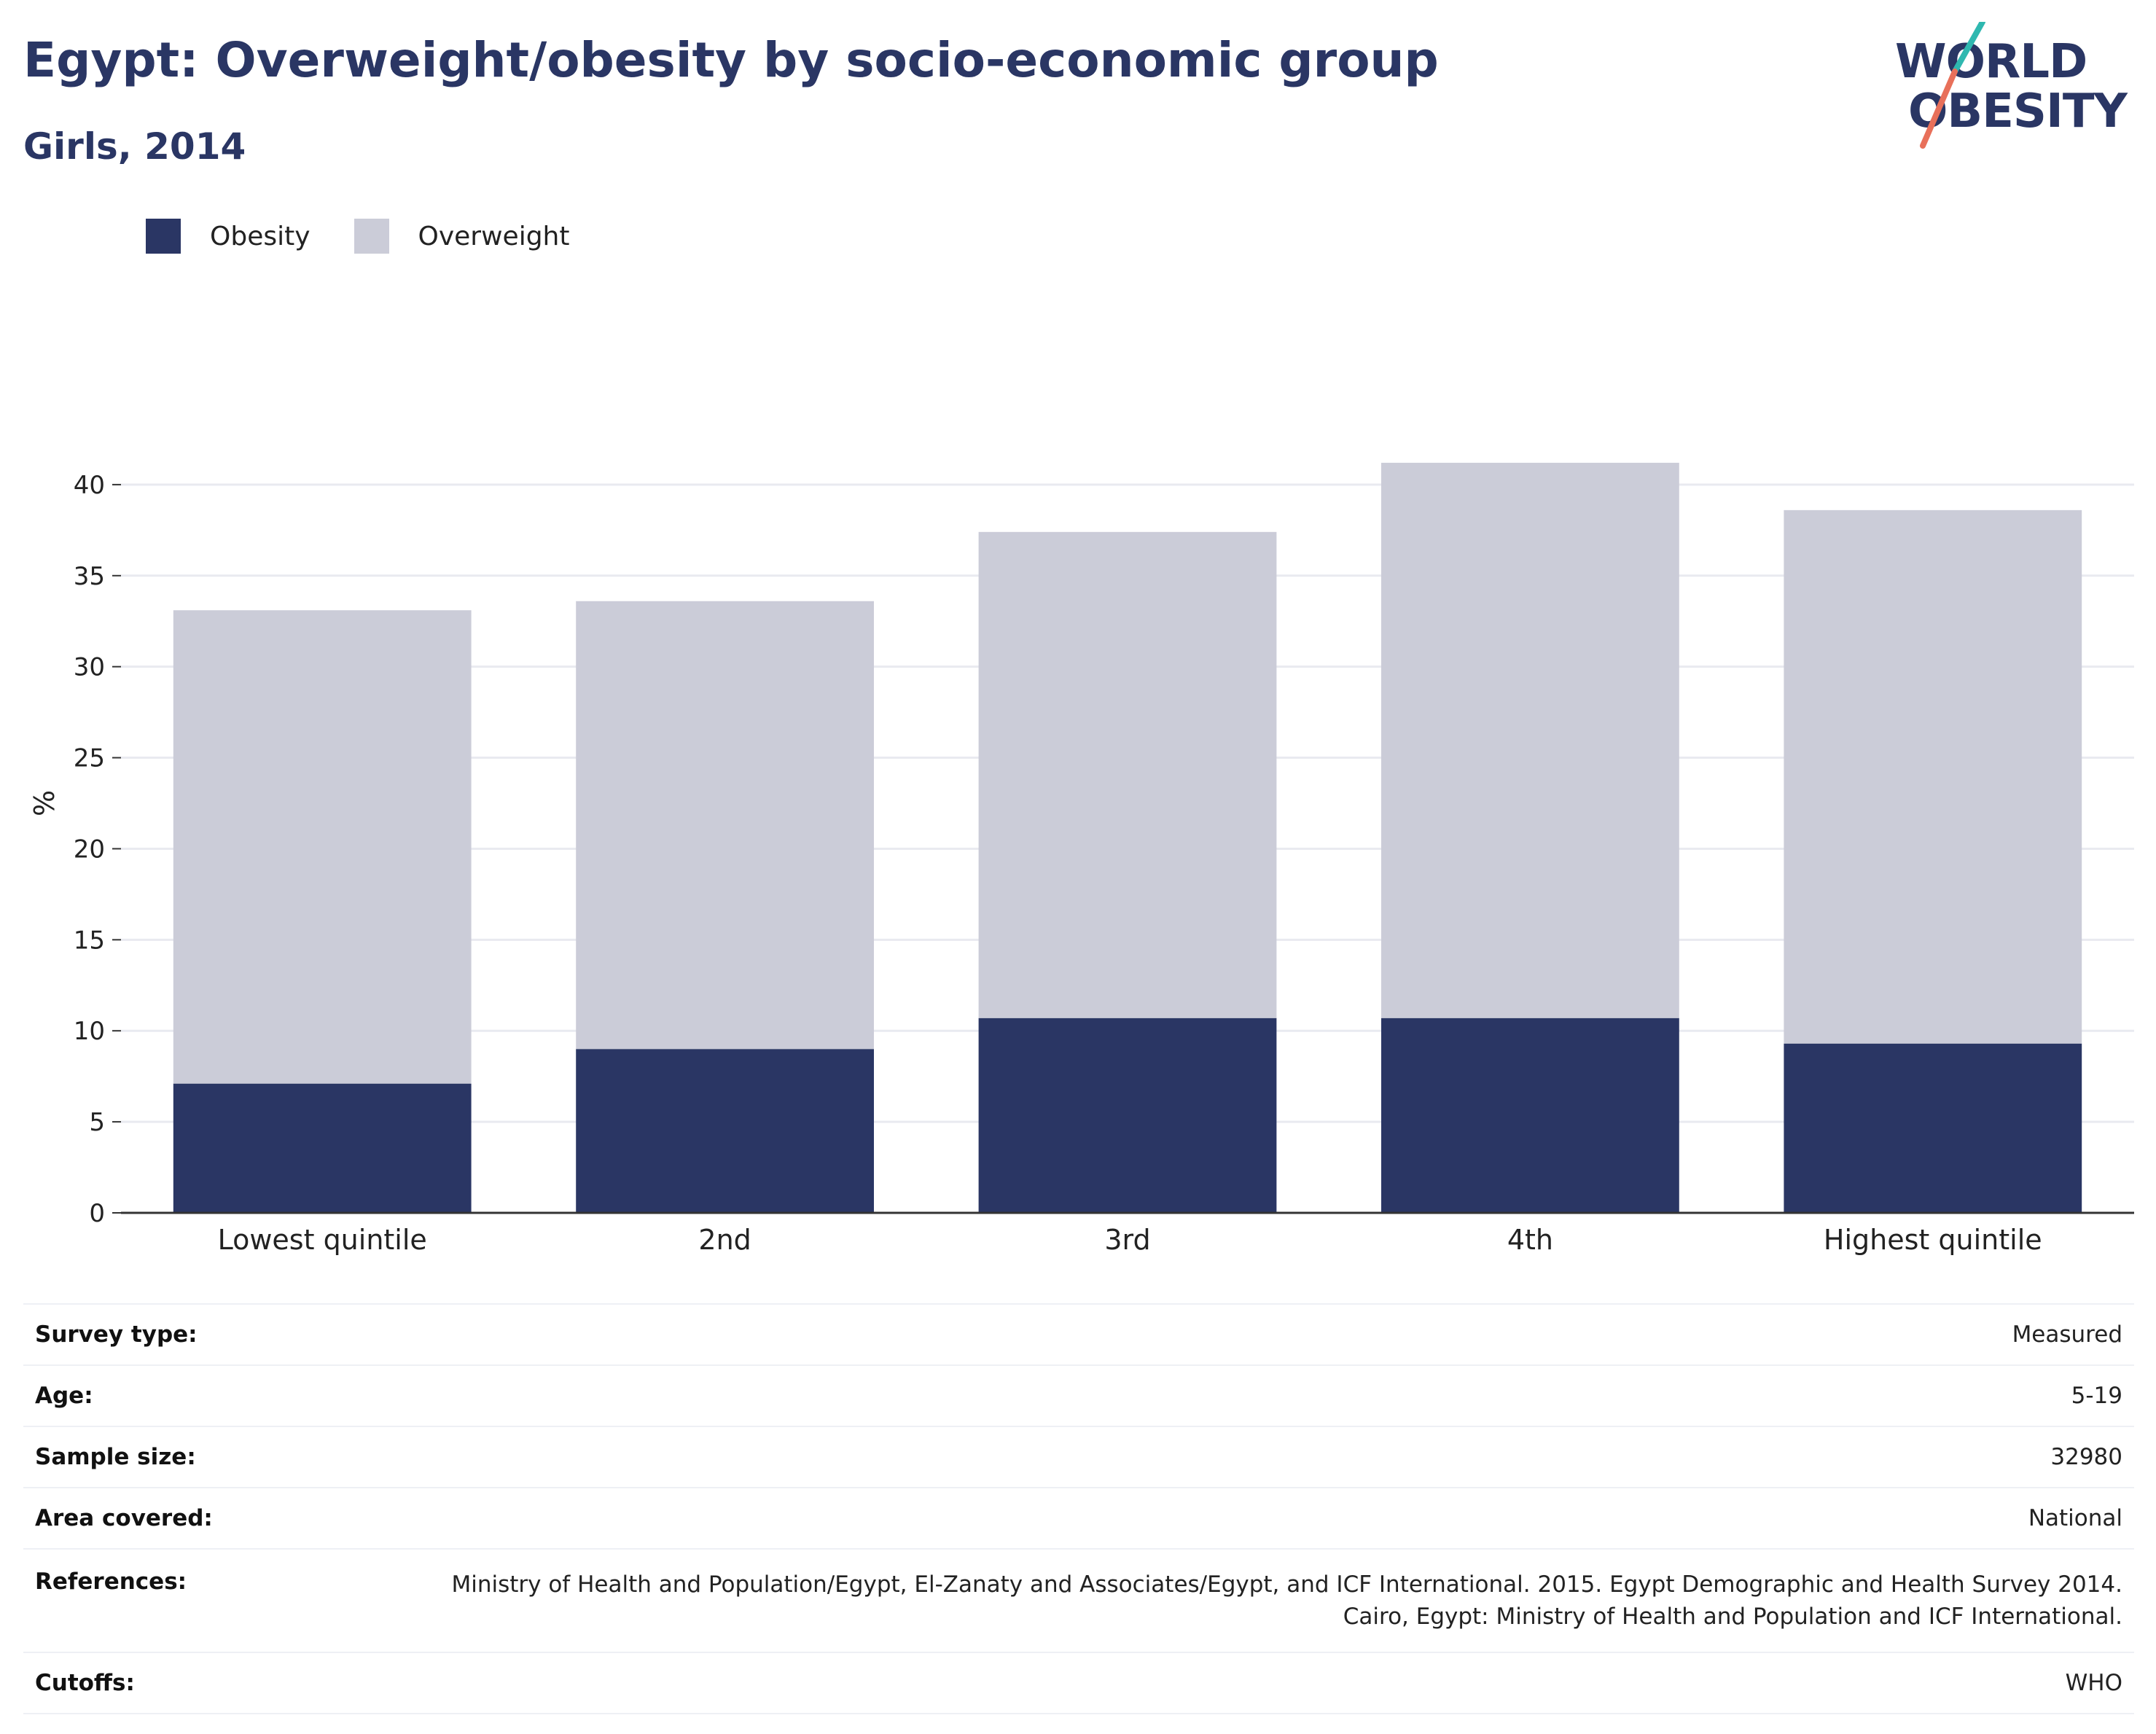  Describe the element at coordinates (64, 1396) in the screenshot. I see `meta-label: Age:` at that location.